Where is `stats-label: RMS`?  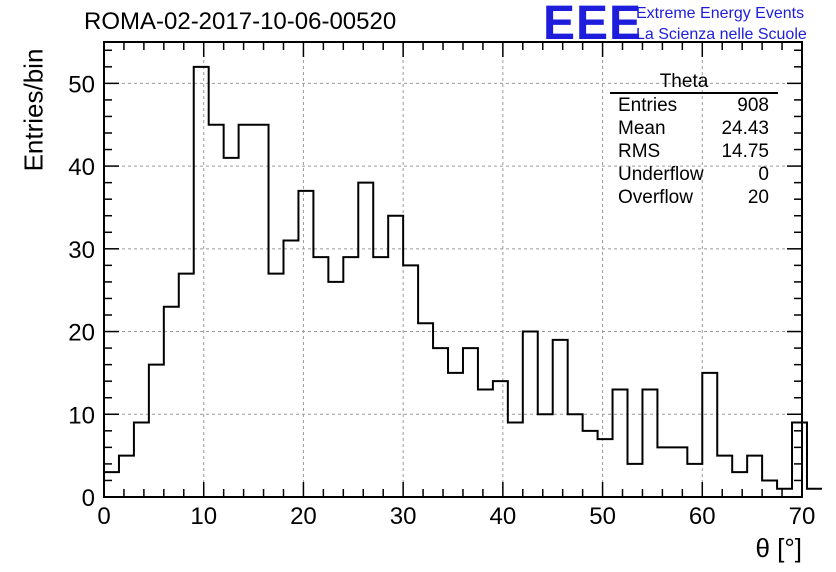 stats-label: RMS is located at coordinates (639, 151).